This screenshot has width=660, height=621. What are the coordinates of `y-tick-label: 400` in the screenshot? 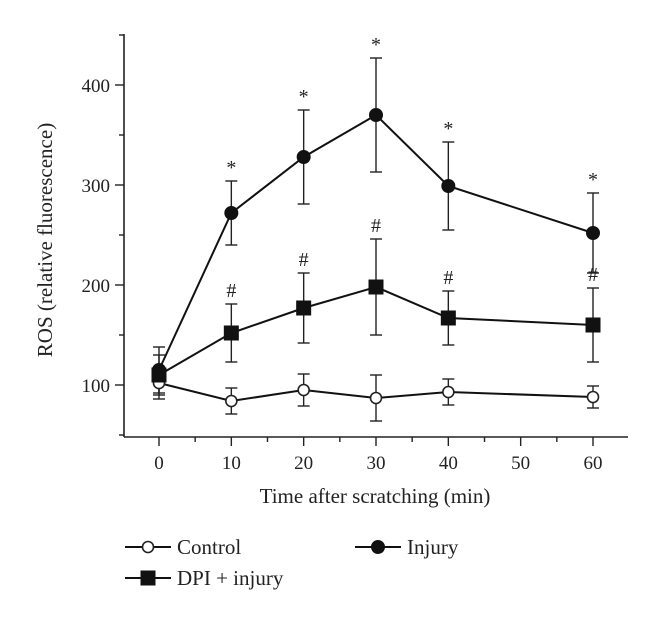 It's located at (96, 86).